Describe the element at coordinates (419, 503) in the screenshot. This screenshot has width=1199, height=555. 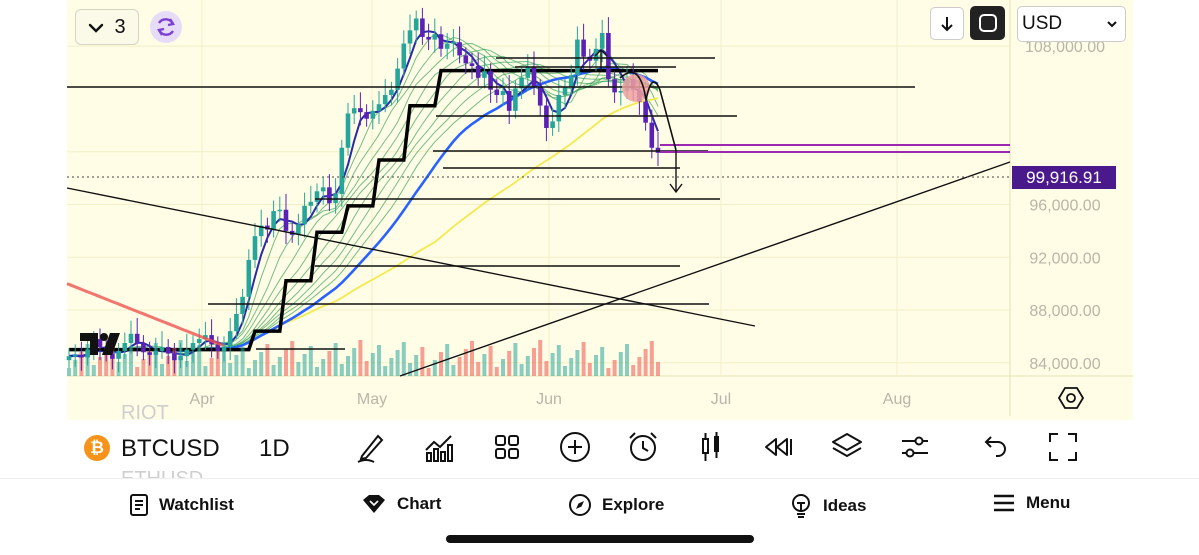
I see `nav-chart-label: Chart` at that location.